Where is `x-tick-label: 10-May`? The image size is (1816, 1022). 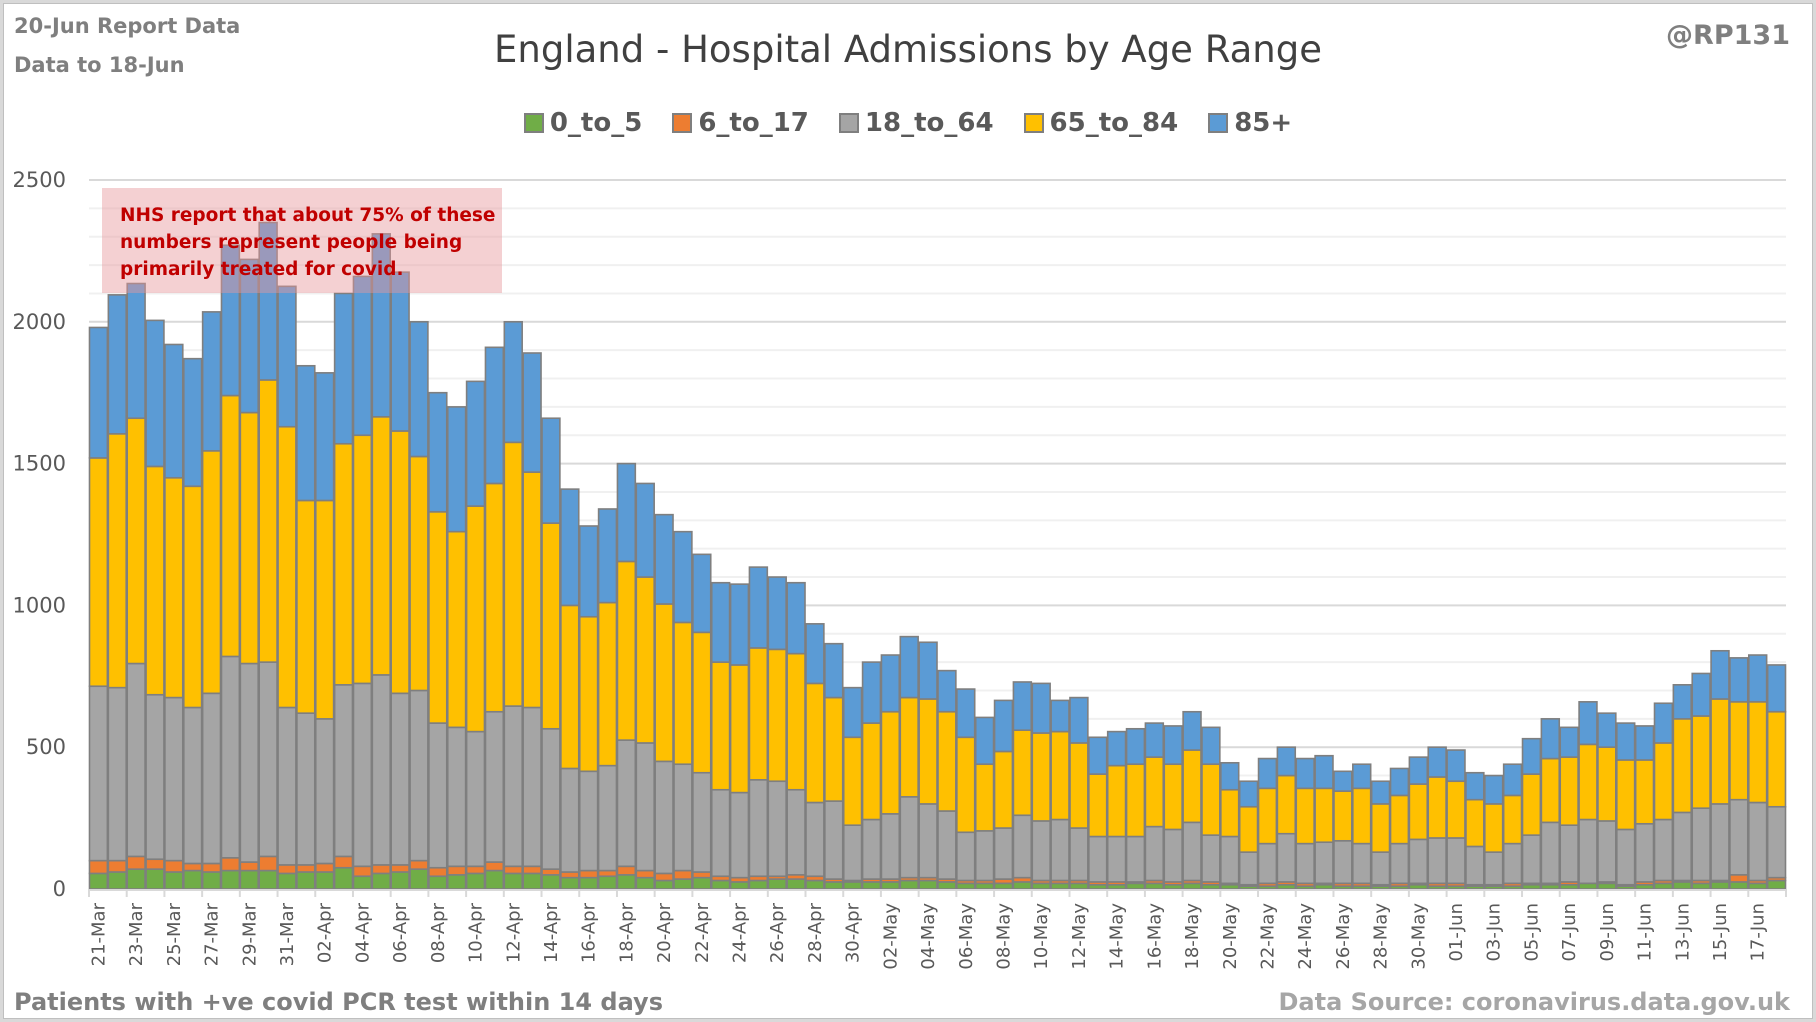 x-tick-label: 10-May is located at coordinates (1041, 936).